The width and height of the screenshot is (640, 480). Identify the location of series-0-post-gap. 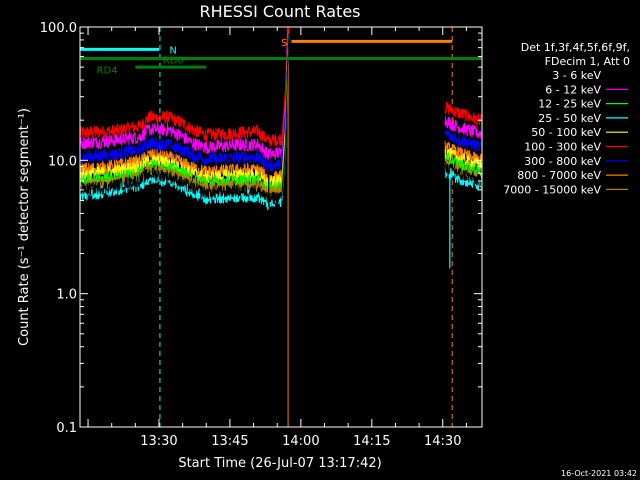
(463, 115).